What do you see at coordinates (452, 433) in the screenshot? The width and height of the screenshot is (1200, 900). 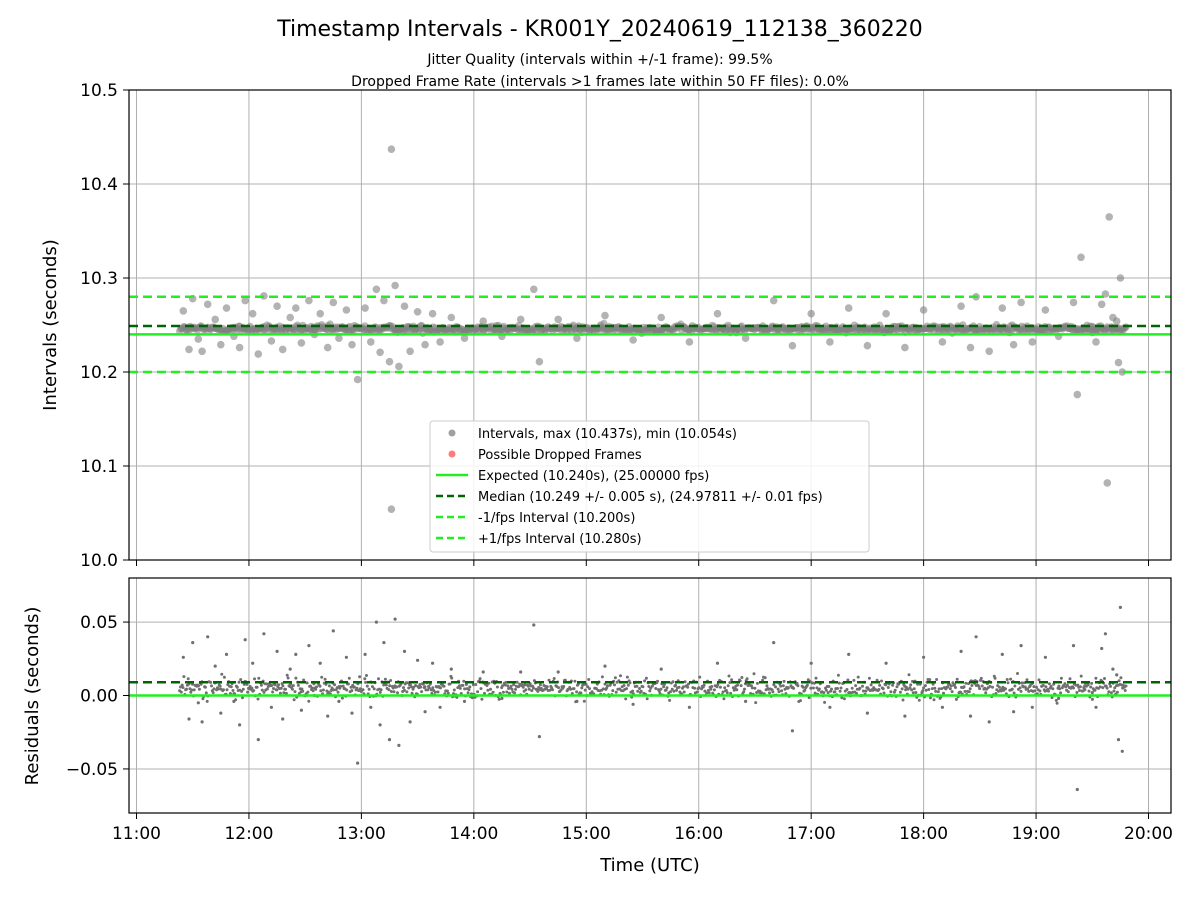 I see `legend-marker` at bounding box center [452, 433].